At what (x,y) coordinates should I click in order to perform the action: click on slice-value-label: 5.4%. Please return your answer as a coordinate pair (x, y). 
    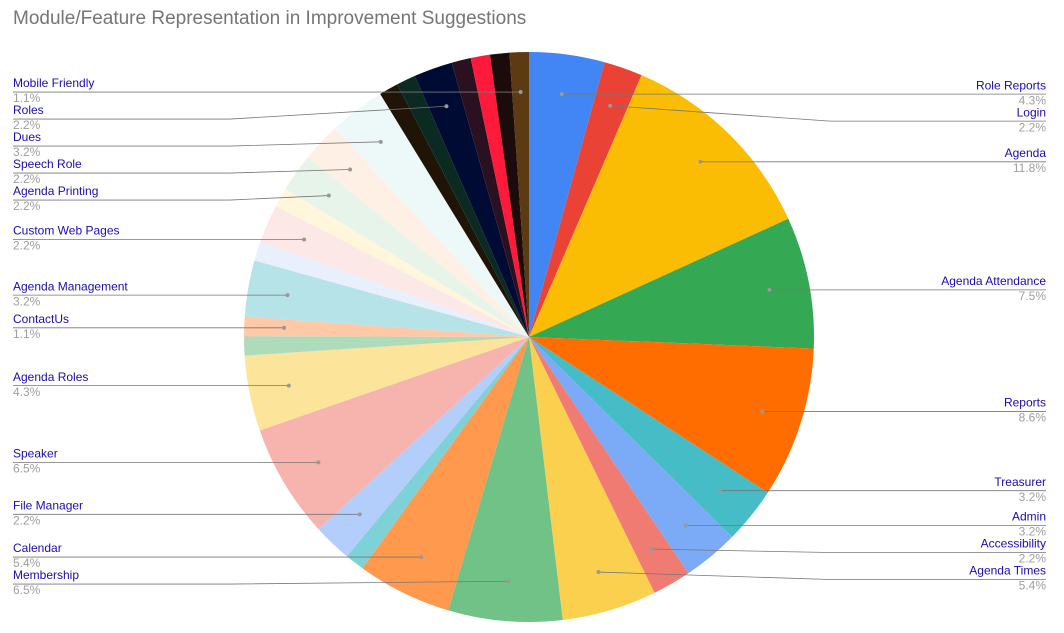
    Looking at the image, I should click on (27, 563).